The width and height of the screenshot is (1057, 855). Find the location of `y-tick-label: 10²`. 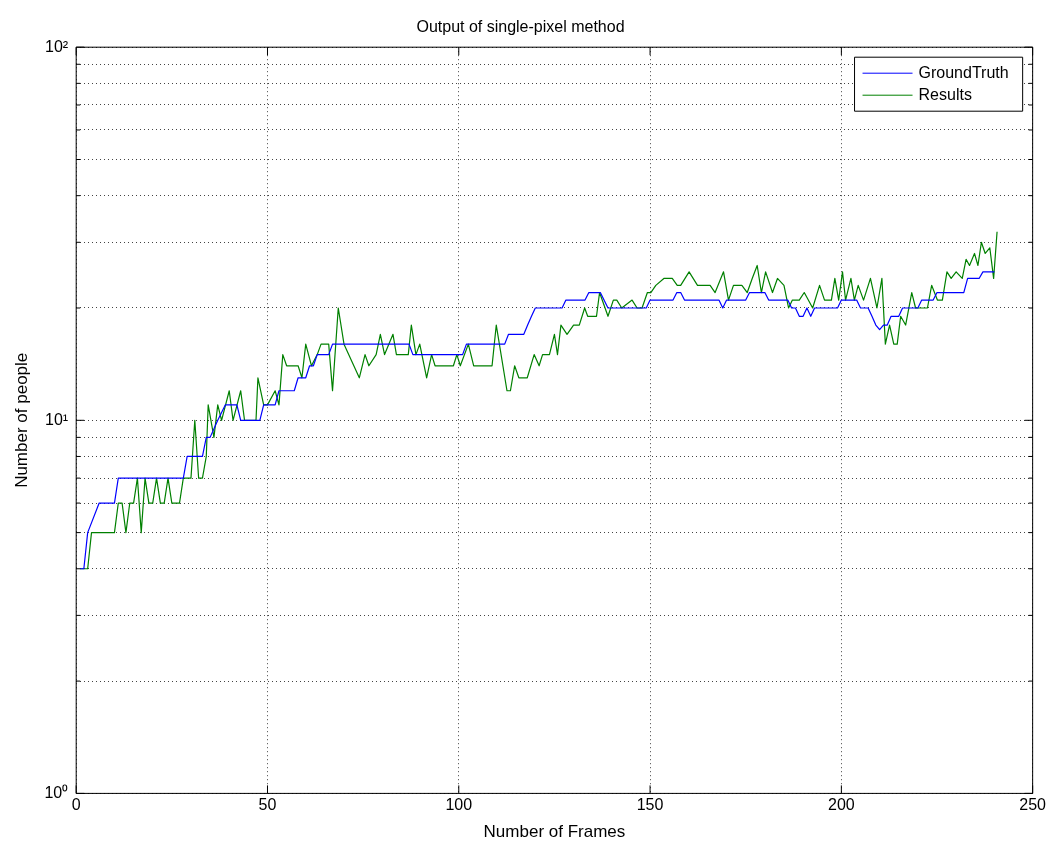

y-tick-label: 10² is located at coordinates (57, 46).